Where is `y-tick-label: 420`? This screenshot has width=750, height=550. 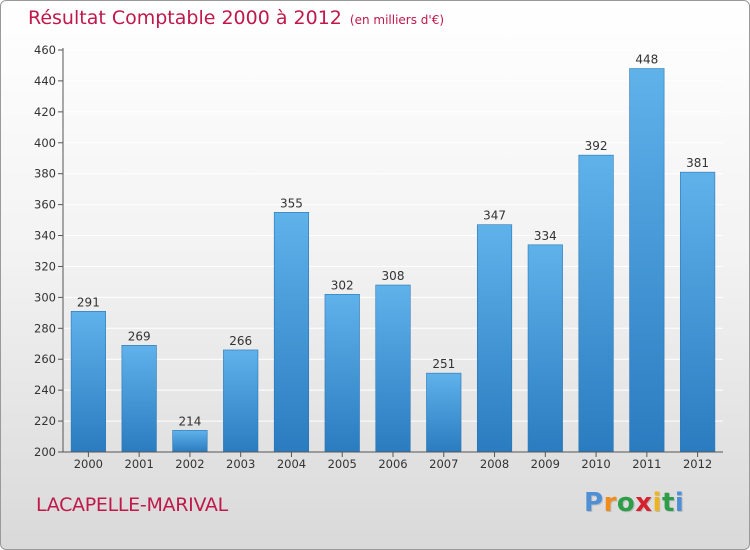 y-tick-label: 420 is located at coordinates (45, 112).